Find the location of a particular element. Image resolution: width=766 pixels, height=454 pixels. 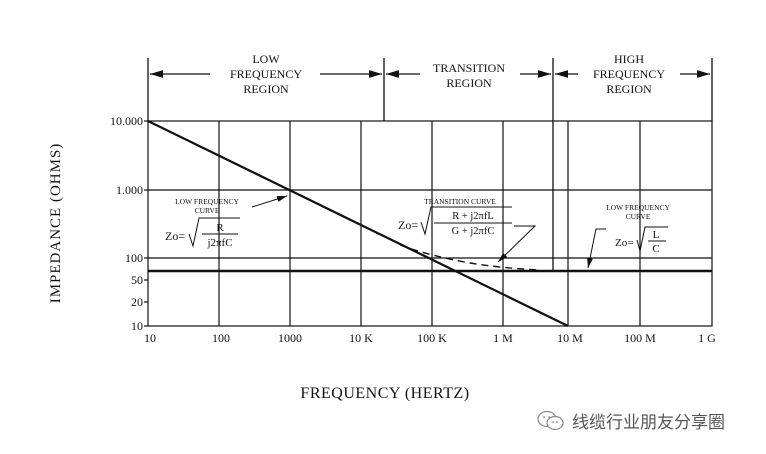

annotation-high-frequency: LOW FREQUENCY CURVE Zo= L C is located at coordinates (628, 236).